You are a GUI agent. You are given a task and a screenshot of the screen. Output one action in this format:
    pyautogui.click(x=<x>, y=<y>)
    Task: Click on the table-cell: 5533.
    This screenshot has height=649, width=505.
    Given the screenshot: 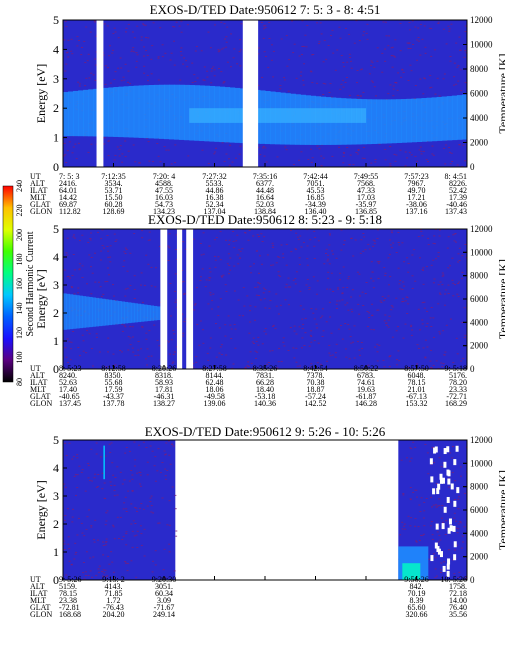 What is the action you would take?
    pyautogui.click(x=215, y=183)
    